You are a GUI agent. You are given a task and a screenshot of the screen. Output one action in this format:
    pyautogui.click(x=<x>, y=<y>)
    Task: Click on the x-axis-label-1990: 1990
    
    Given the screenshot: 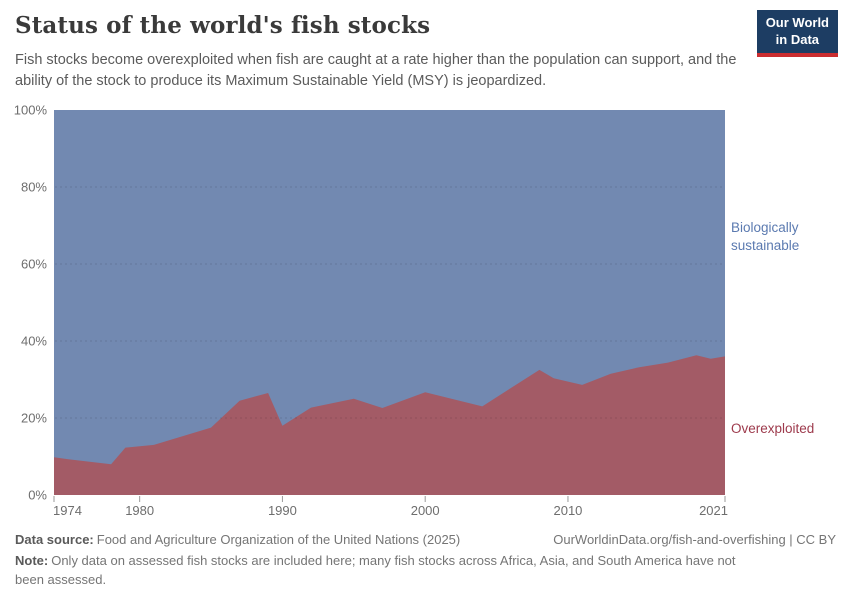 What is the action you would take?
    pyautogui.click(x=282, y=510)
    